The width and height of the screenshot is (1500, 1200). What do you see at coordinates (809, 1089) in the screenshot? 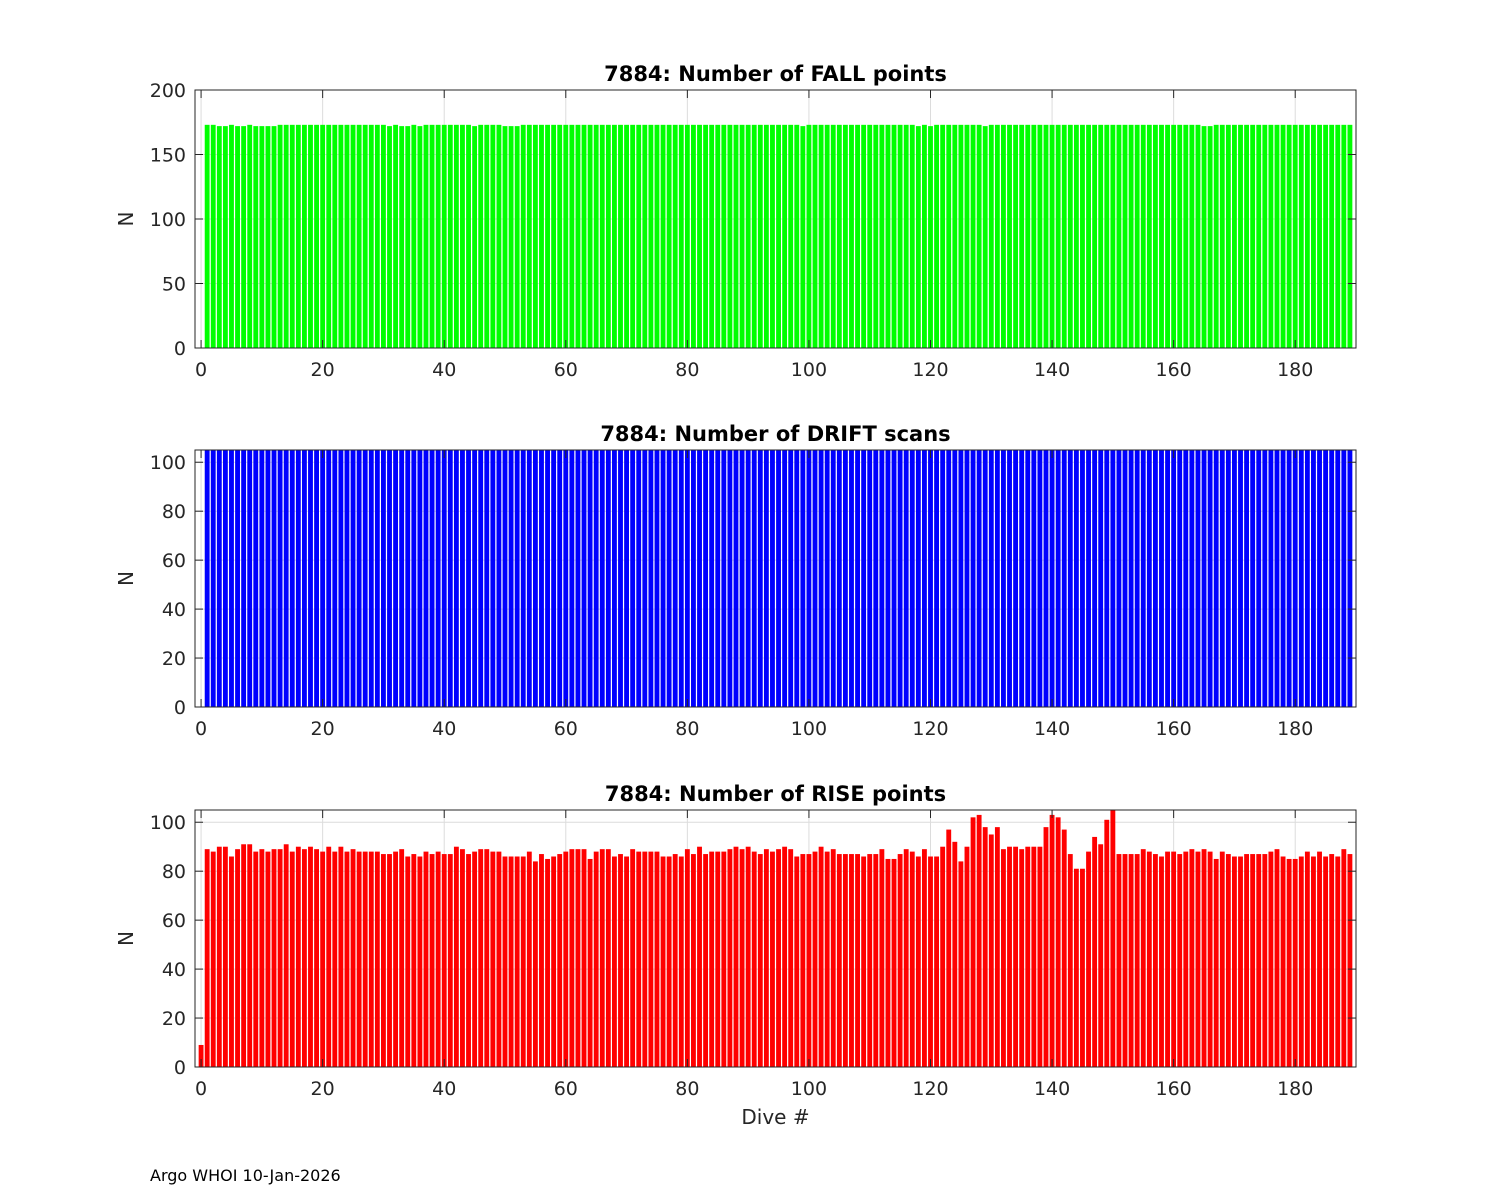
I see `x-tick-label: 100` at bounding box center [809, 1089].